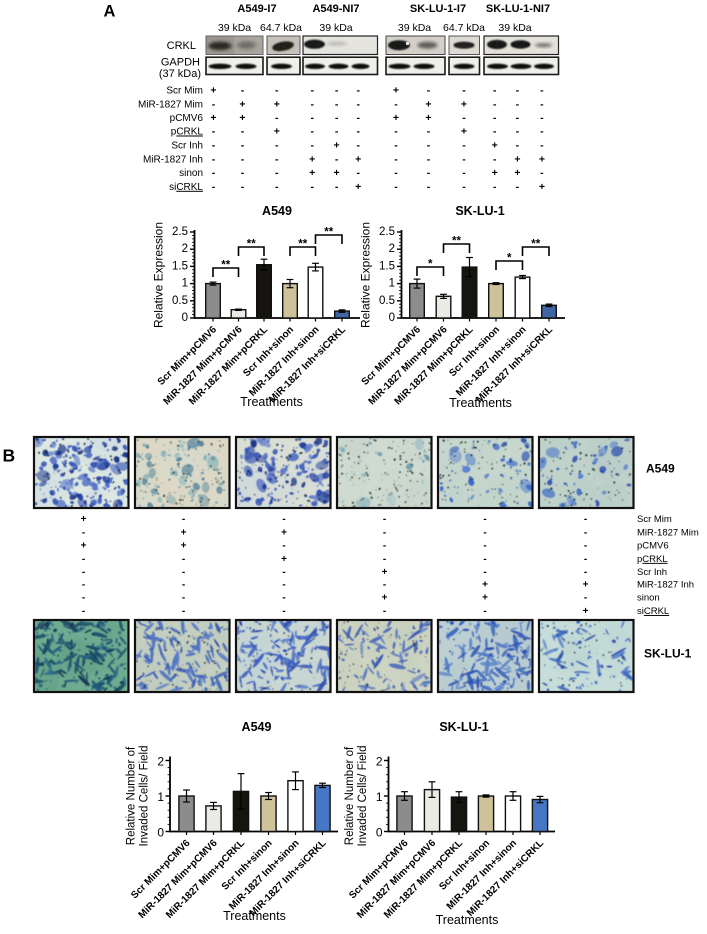 Image resolution: width=707 pixels, height=934 pixels. I want to click on svg-text: Relative Expression, so click(366, 275).